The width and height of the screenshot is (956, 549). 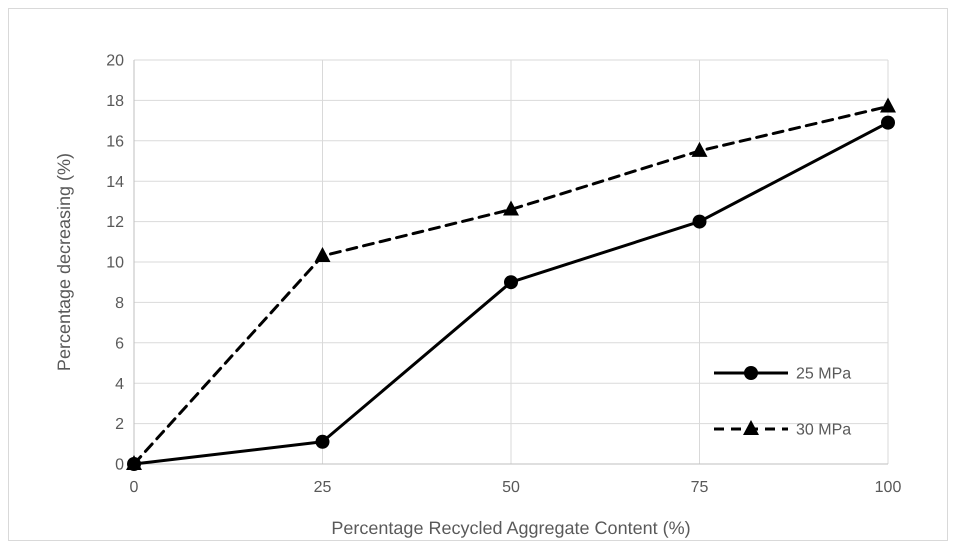 I want to click on y-tick-label: 10, so click(x=115, y=263).